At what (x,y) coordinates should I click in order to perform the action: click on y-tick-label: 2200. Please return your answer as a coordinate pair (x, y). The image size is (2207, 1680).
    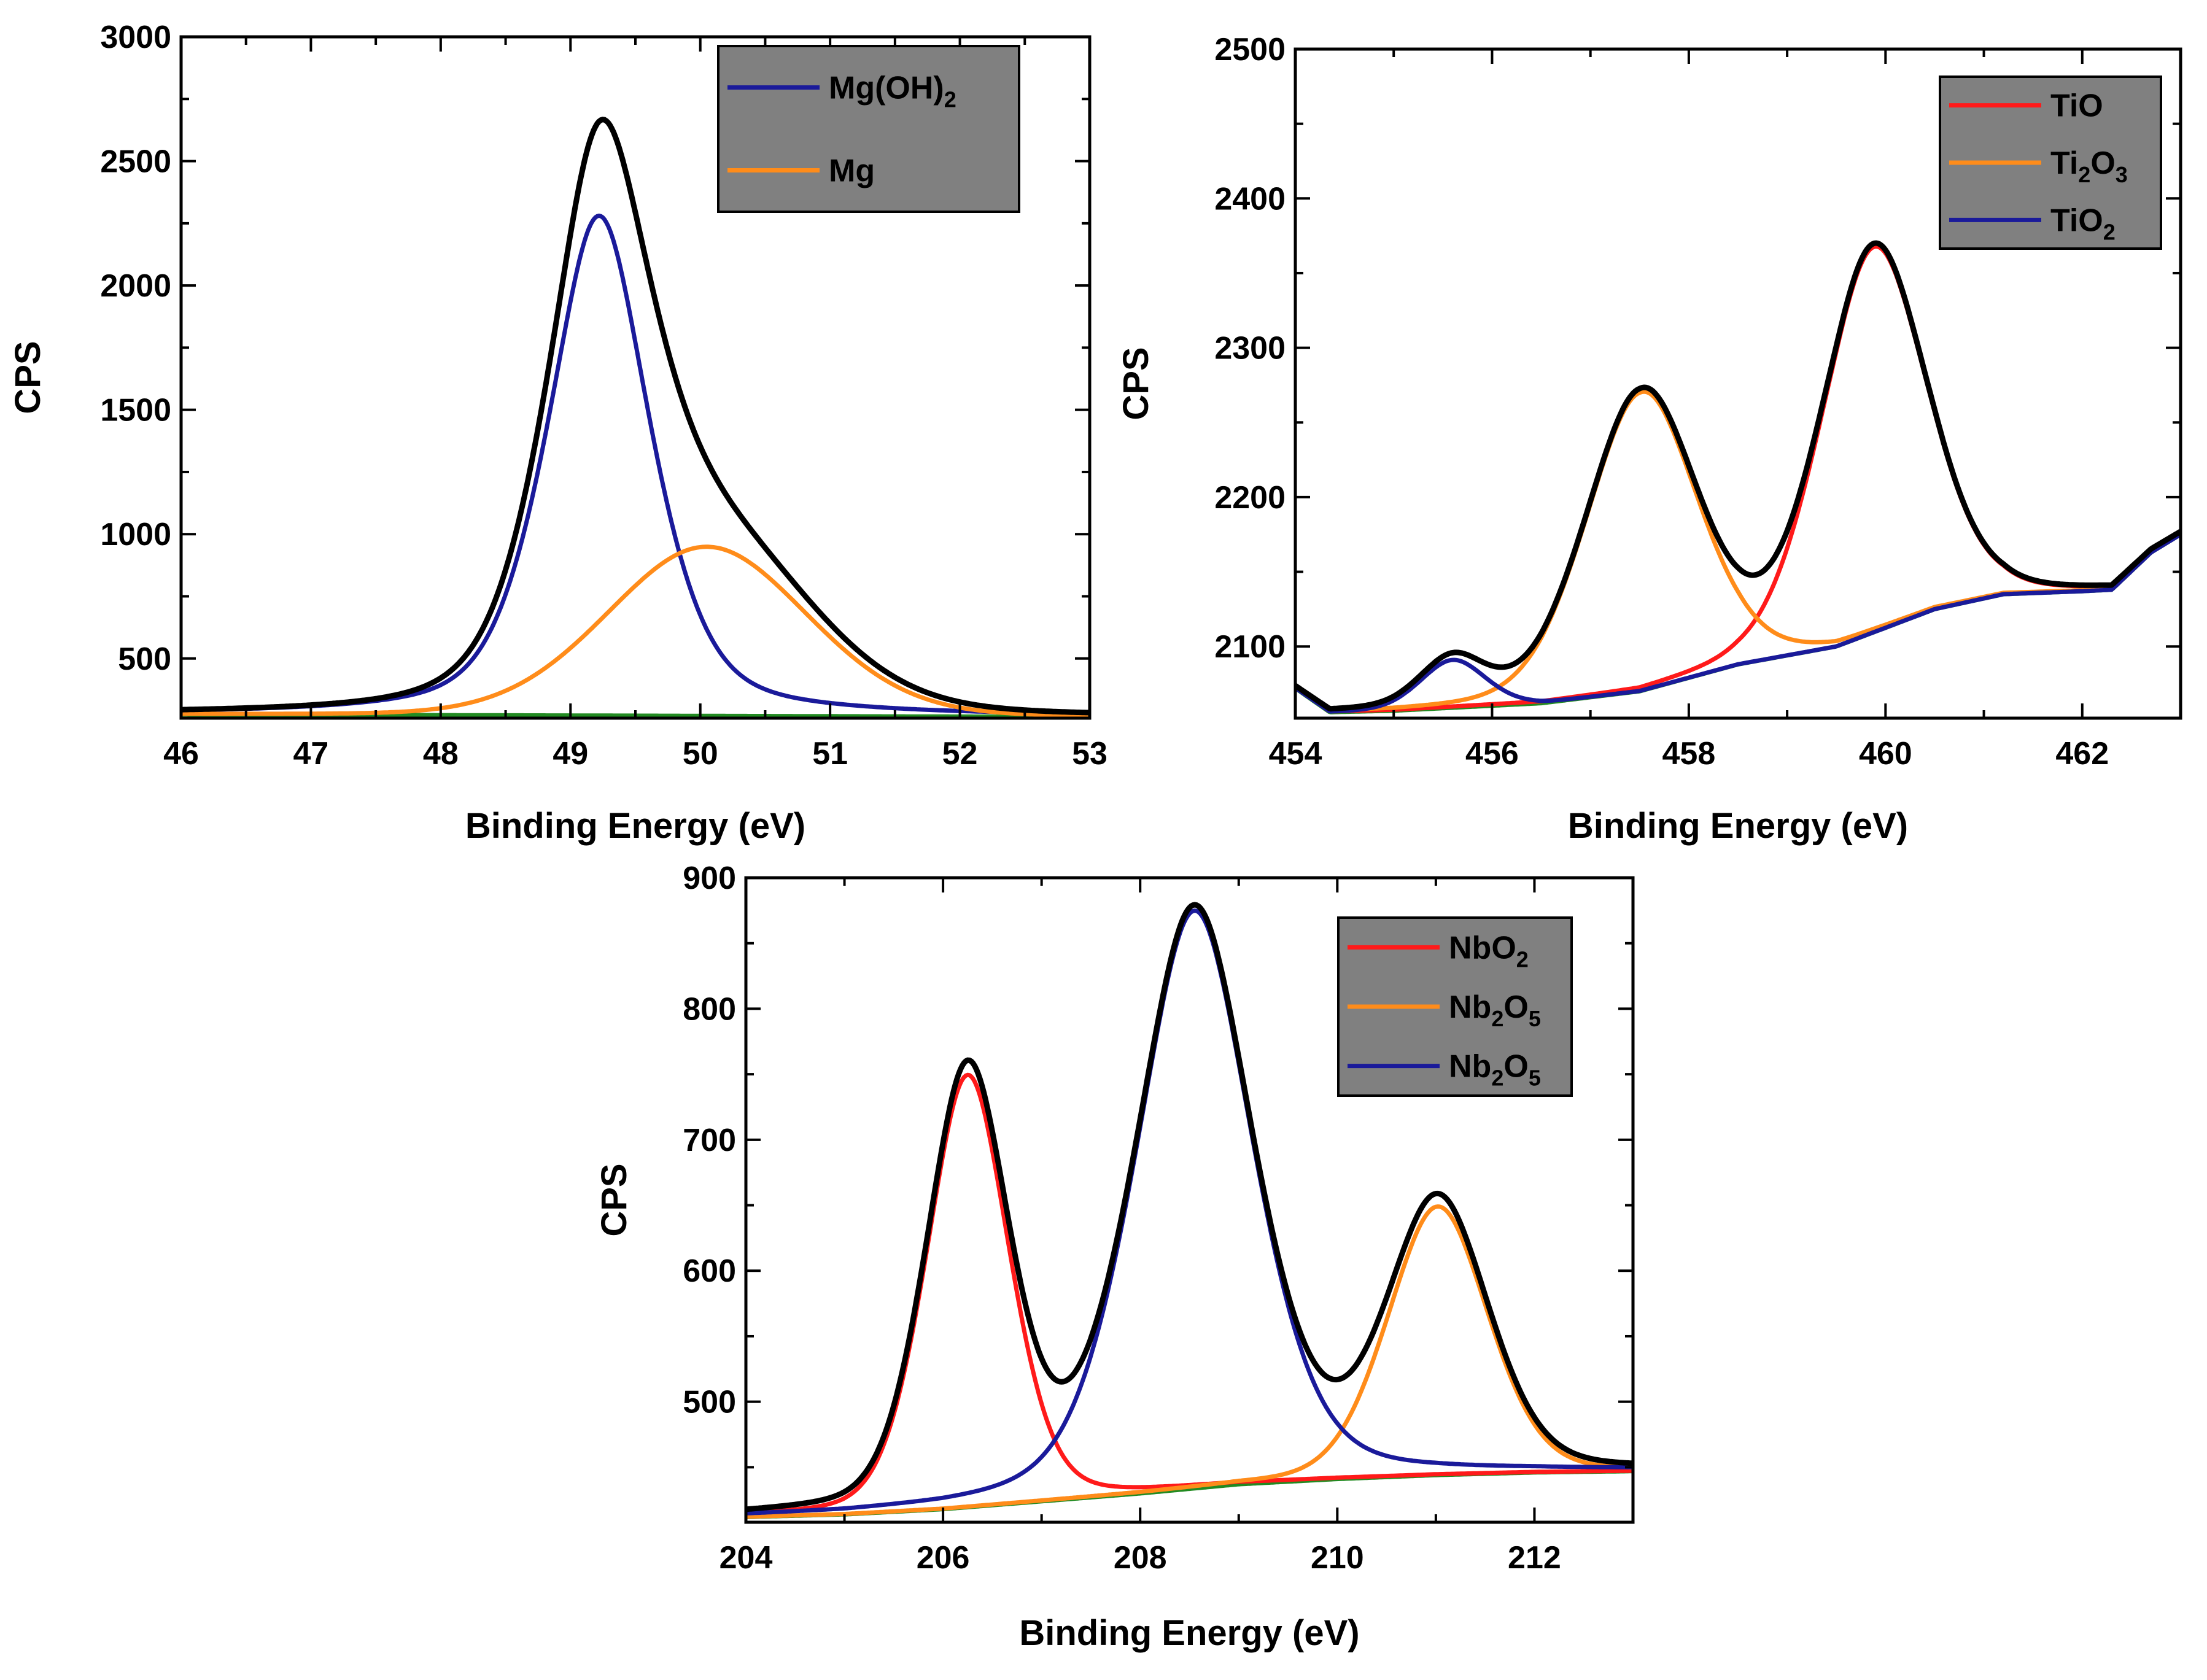
    Looking at the image, I should click on (1250, 498).